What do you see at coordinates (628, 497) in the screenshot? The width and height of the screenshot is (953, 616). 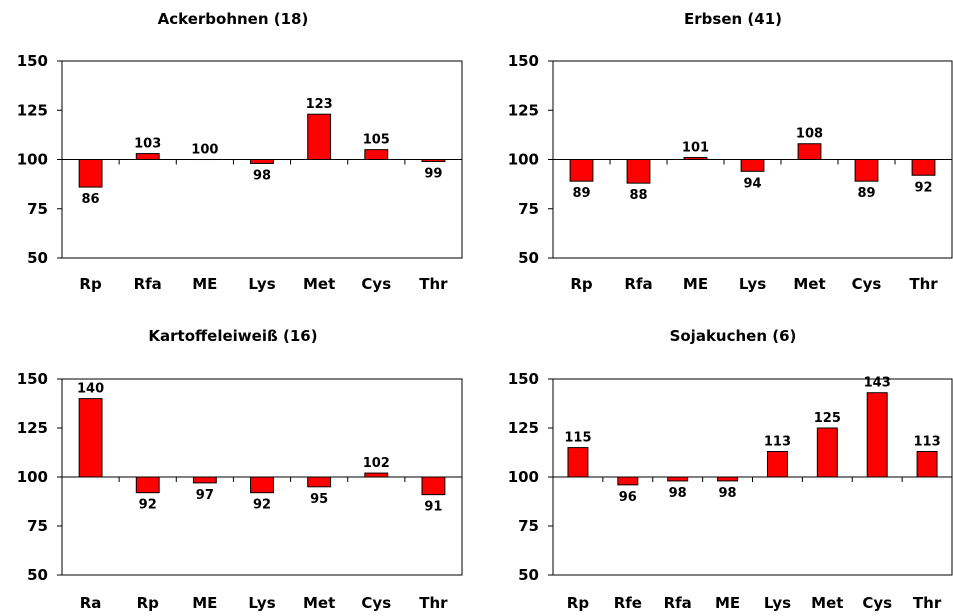 I see `data-label: 96` at bounding box center [628, 497].